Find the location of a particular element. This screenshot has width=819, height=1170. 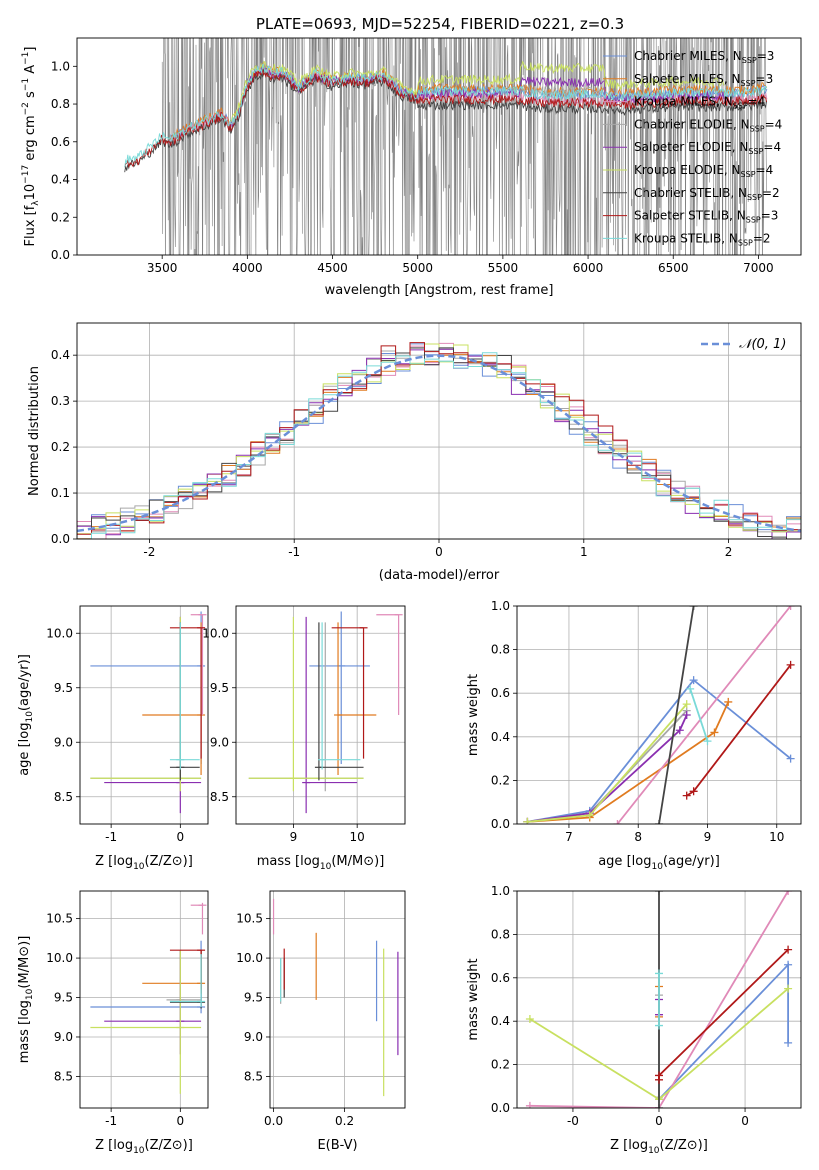

weight-marker-salpeter_elodie is located at coordinates (679, 730).